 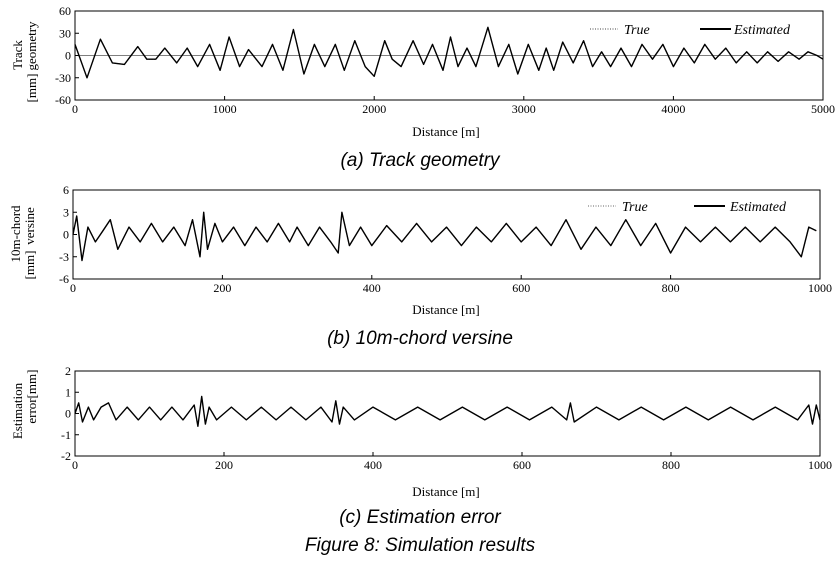 What do you see at coordinates (29, 226) in the screenshot?
I see `panel-b-ylabel-line2: versine` at bounding box center [29, 226].